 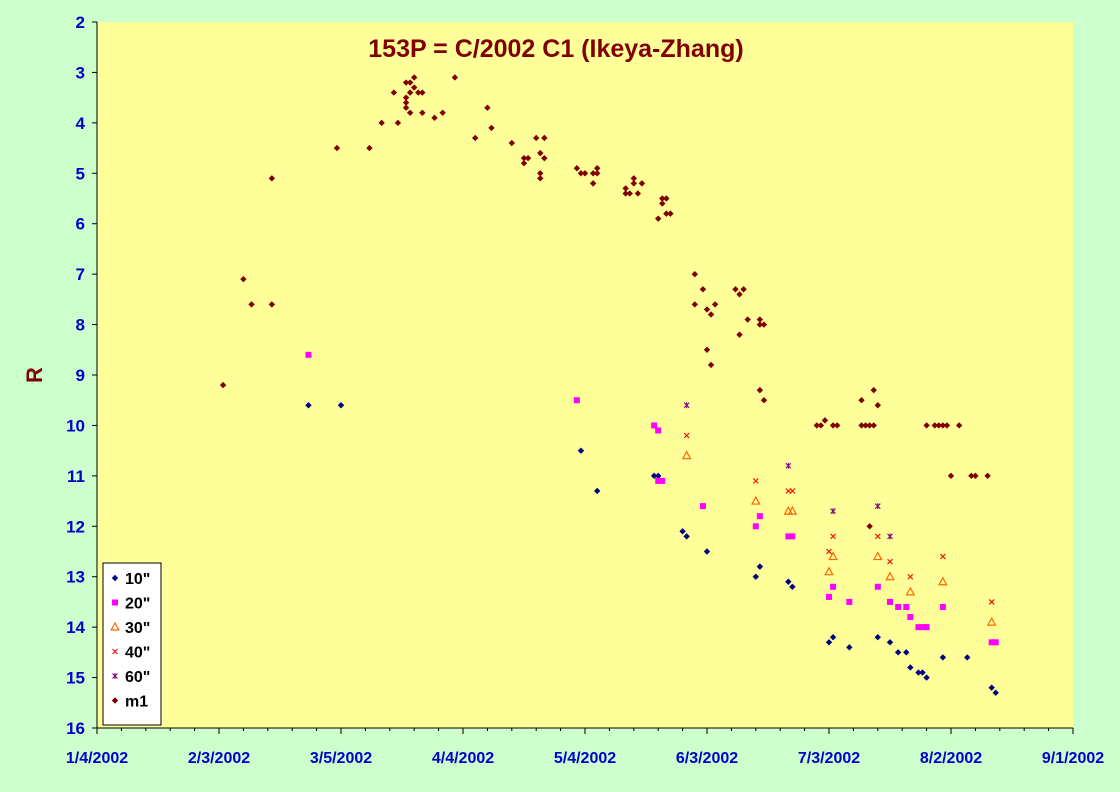 What do you see at coordinates (137, 604) in the screenshot?
I see `legend-label: 20"` at bounding box center [137, 604].